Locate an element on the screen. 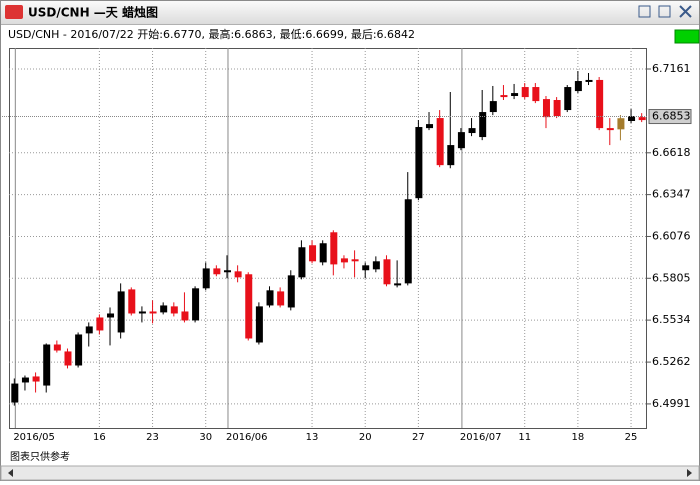  x-tick-label: 13 is located at coordinates (312, 437).